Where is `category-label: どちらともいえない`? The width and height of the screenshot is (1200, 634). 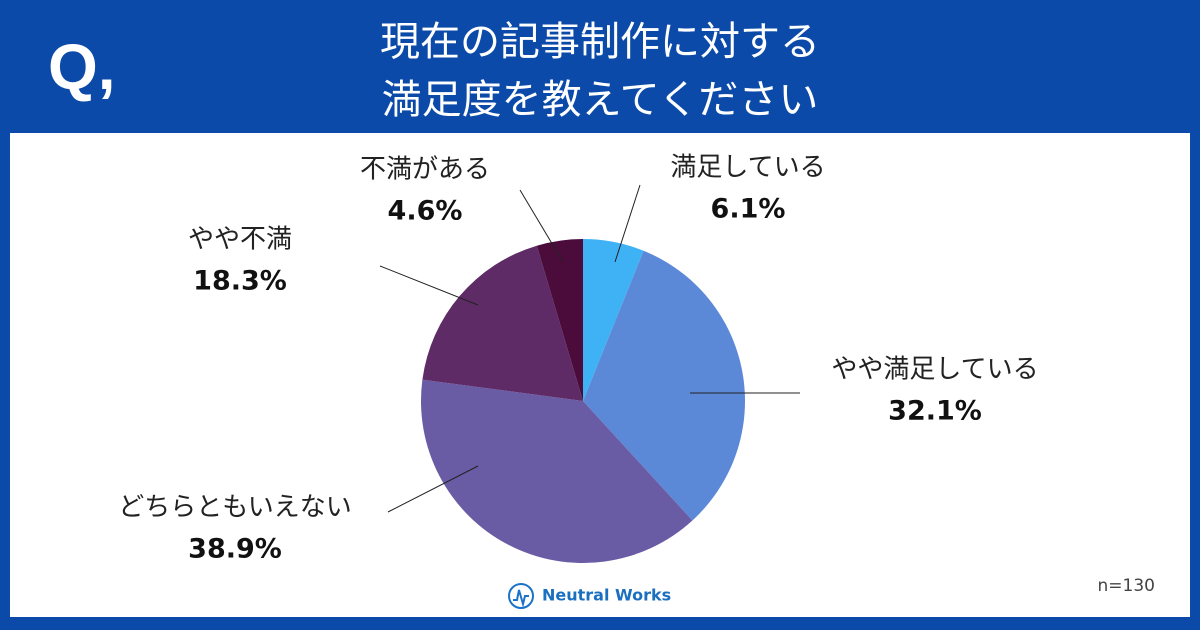 category-label: どちらともいえない is located at coordinates (234, 508).